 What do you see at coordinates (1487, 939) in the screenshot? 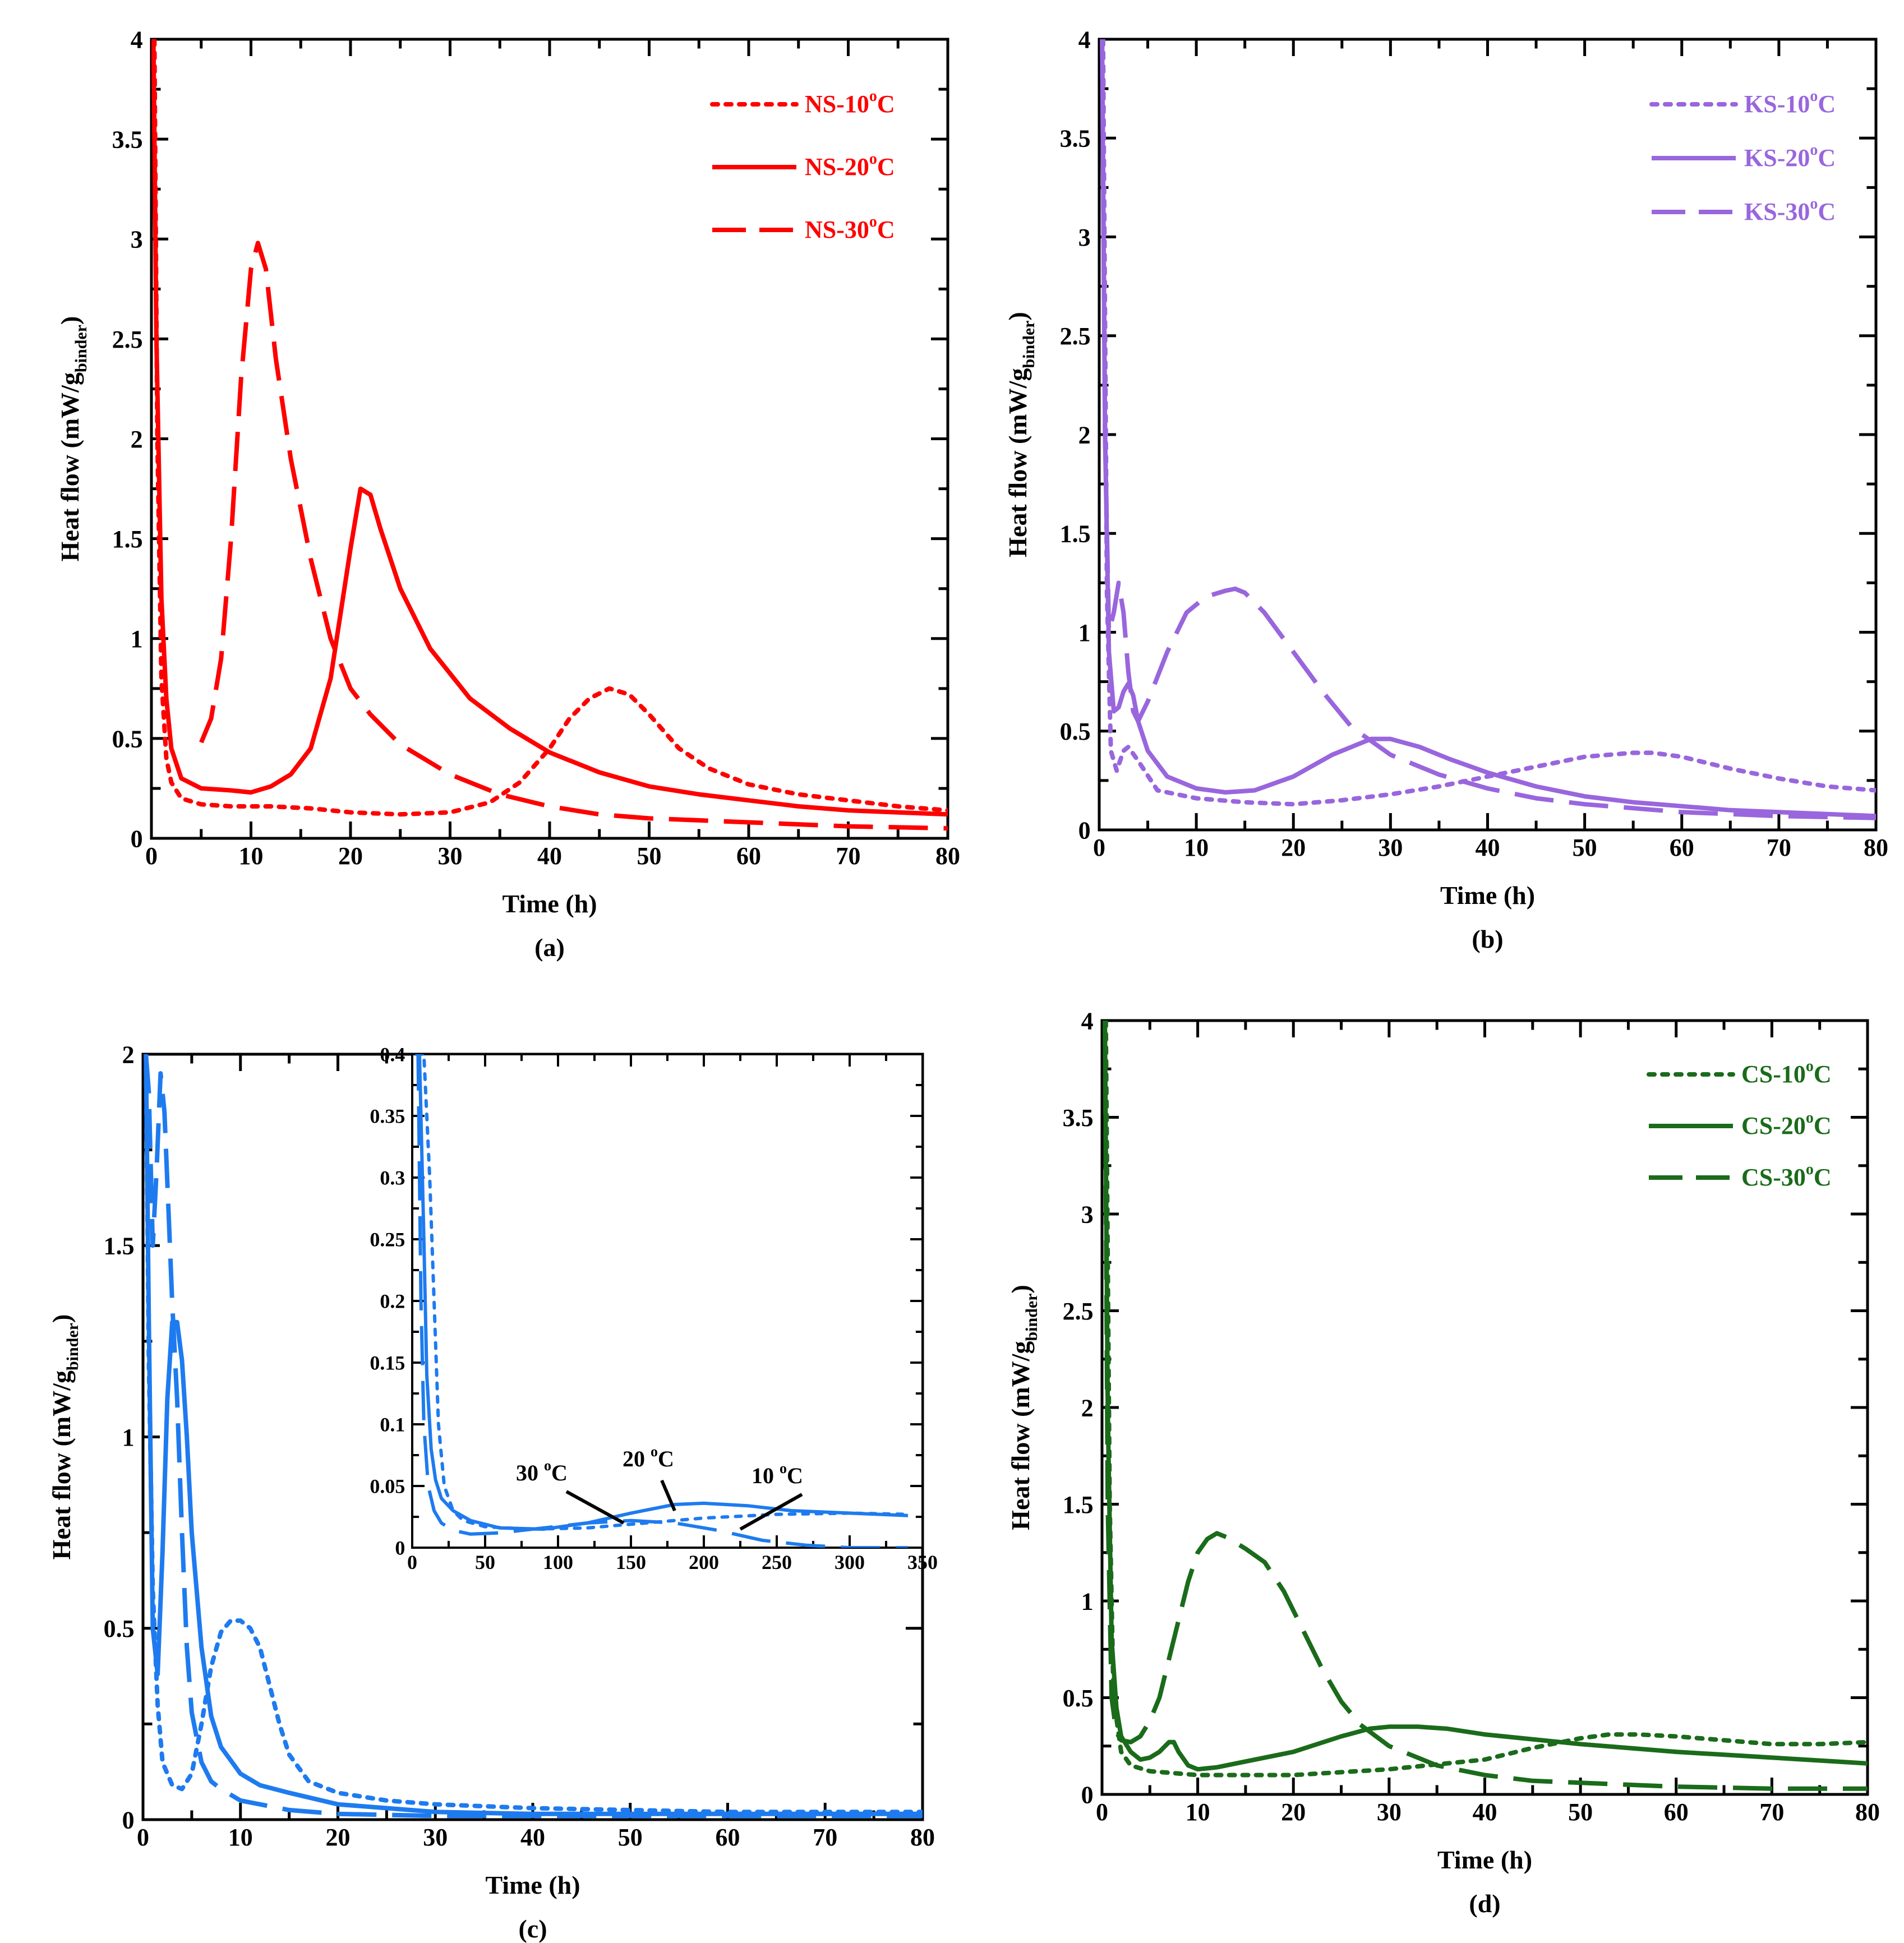
I see `panel-label: (b)` at bounding box center [1487, 939].